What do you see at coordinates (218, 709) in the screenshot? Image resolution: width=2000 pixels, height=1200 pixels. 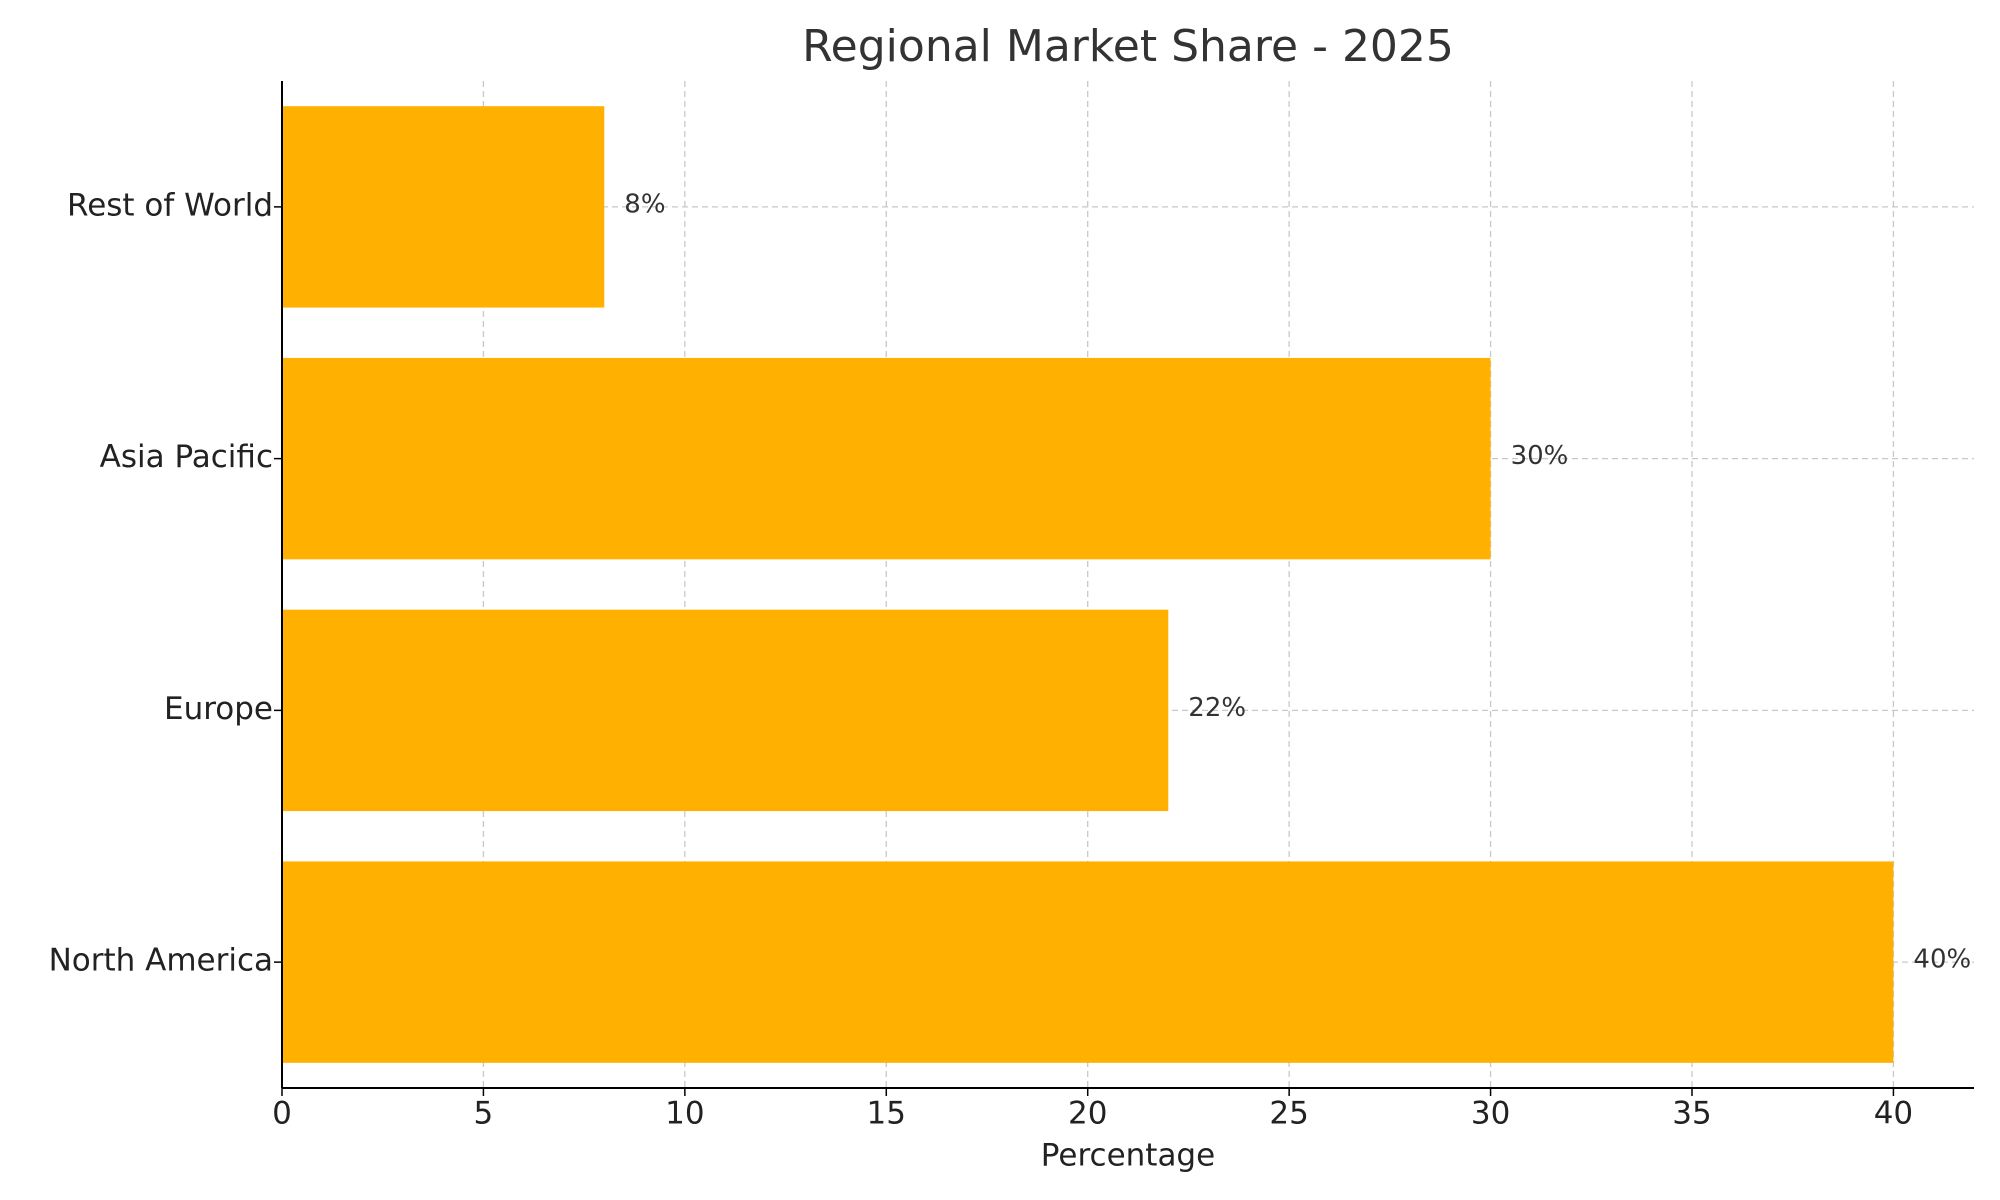 I see `y-tick-label: Europe` at bounding box center [218, 709].